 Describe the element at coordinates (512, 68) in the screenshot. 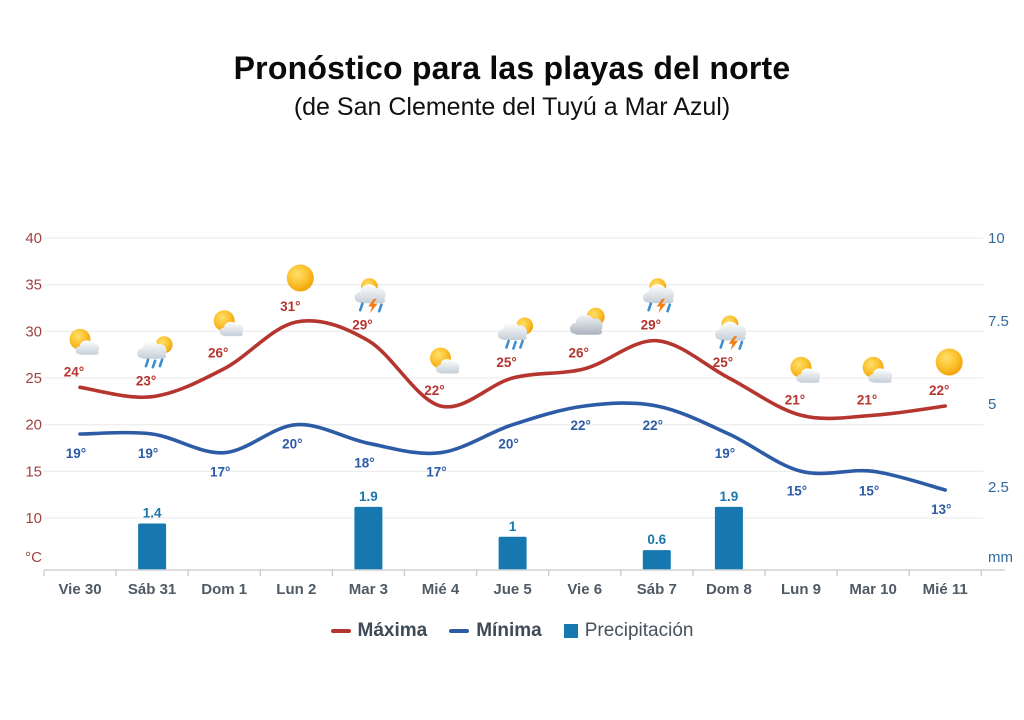

I see `page-title: Pronóstico para las playas del norte` at that location.